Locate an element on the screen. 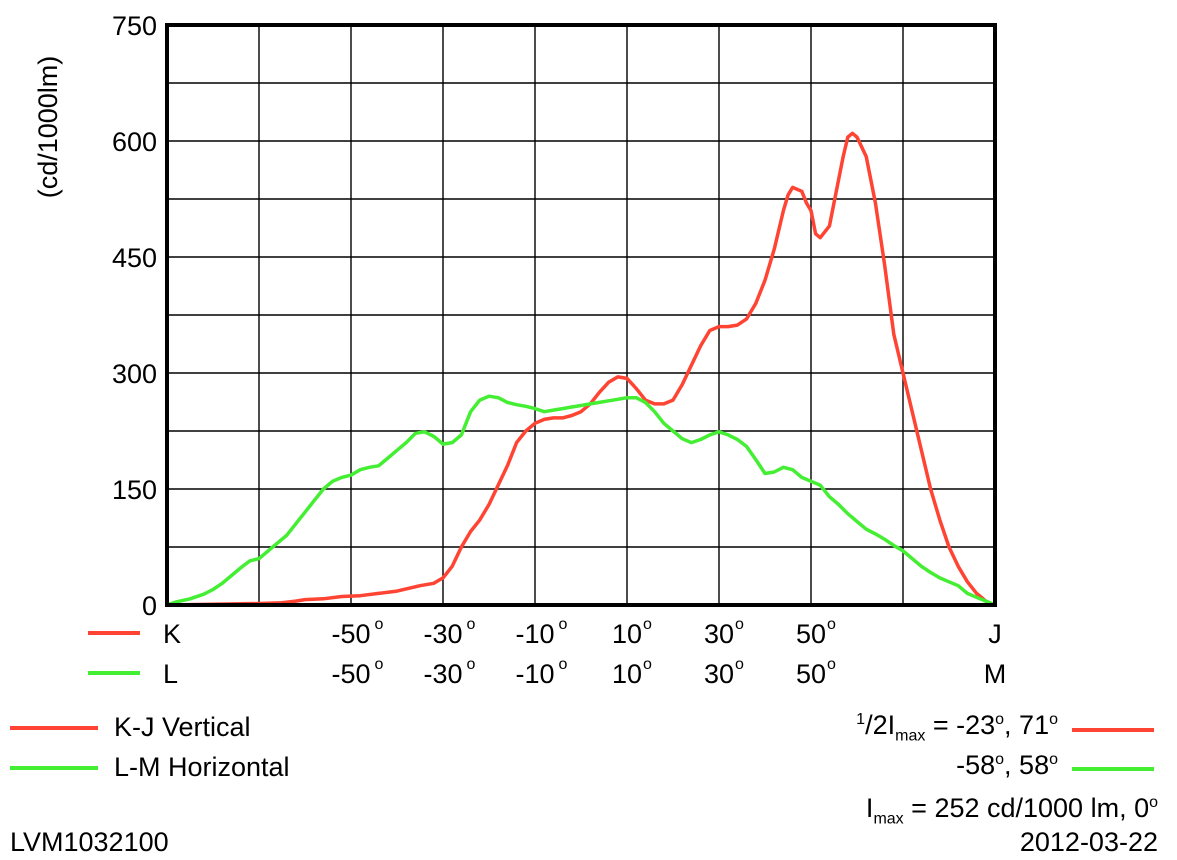 The height and width of the screenshot is (860, 1177). product-code: LVM1032100 is located at coordinates (89, 842).